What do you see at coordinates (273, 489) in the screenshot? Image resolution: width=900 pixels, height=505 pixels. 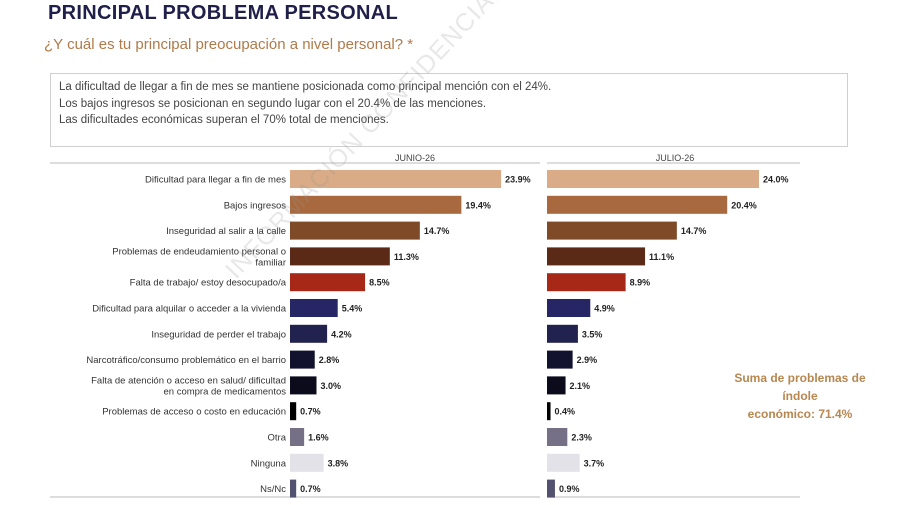 I see `category-label: Ns/Nc` at bounding box center [273, 489].